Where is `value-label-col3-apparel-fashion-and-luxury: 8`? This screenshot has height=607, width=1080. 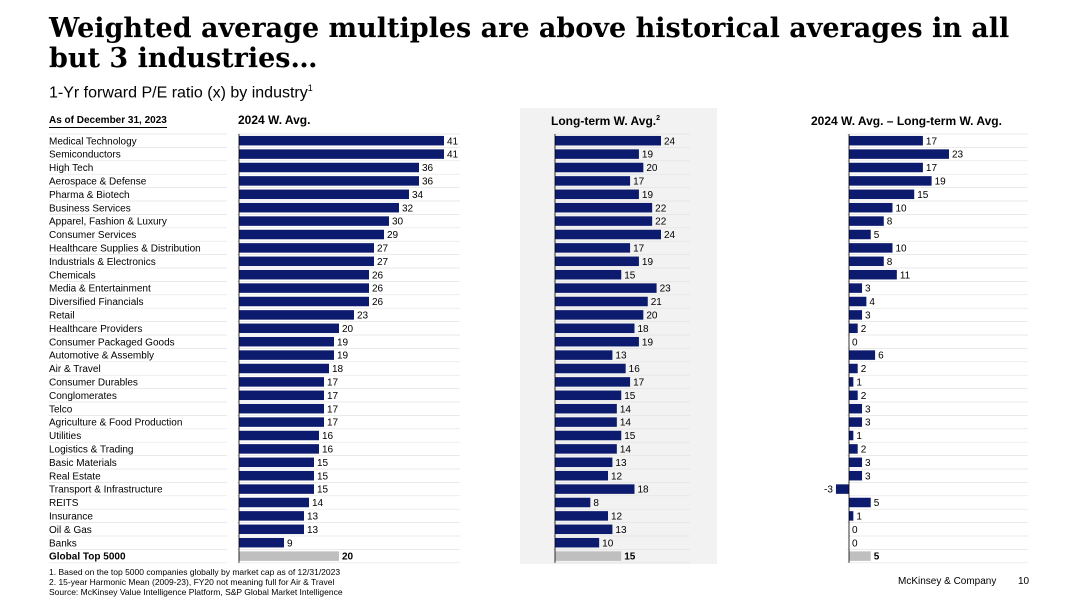 value-label-col3-apparel-fashion-and-luxury: 8 is located at coordinates (890, 222).